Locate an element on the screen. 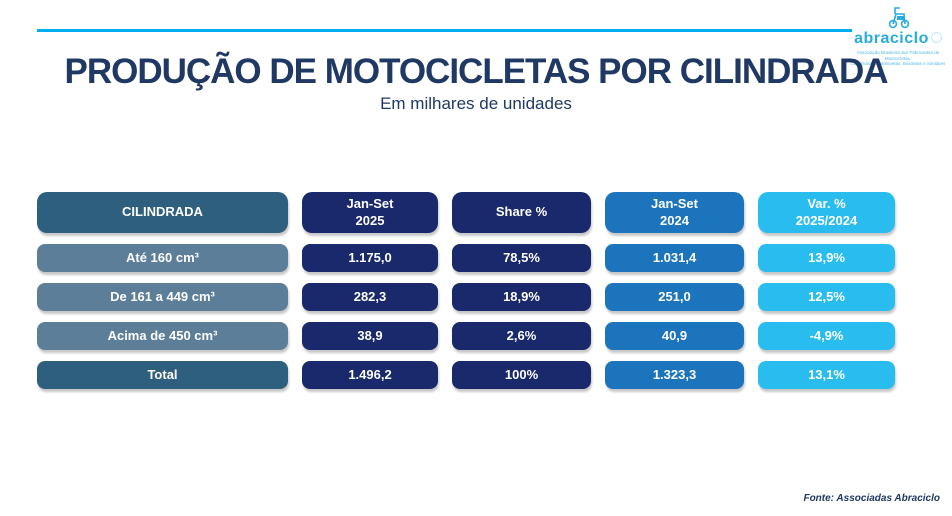 The width and height of the screenshot is (952, 516). cell-2025-ate-160: 1.175,0 is located at coordinates (370, 258).